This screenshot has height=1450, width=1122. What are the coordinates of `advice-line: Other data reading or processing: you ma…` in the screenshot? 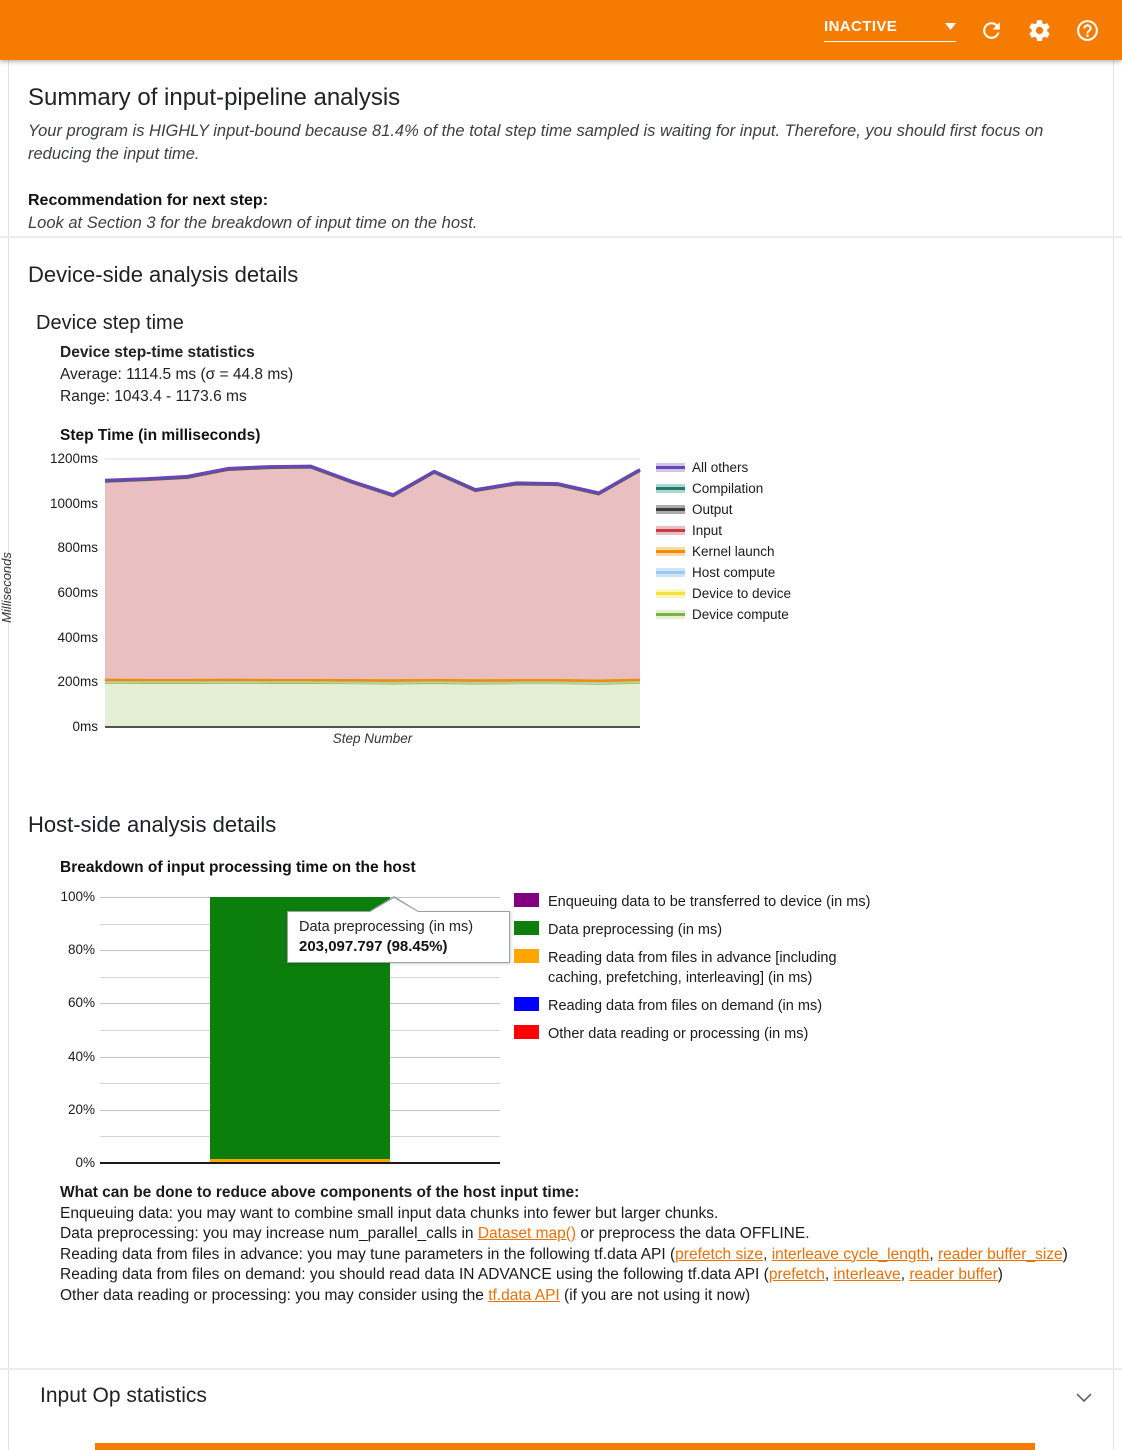 It's located at (567, 1296).